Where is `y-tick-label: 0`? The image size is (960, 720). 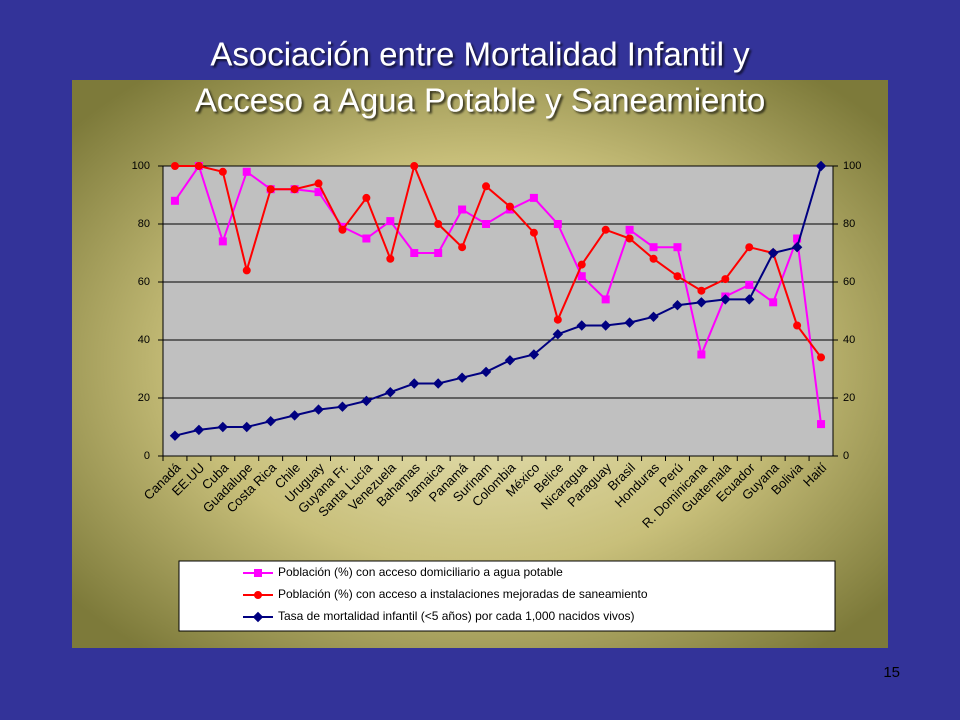 y-tick-label: 0 is located at coordinates (147, 456).